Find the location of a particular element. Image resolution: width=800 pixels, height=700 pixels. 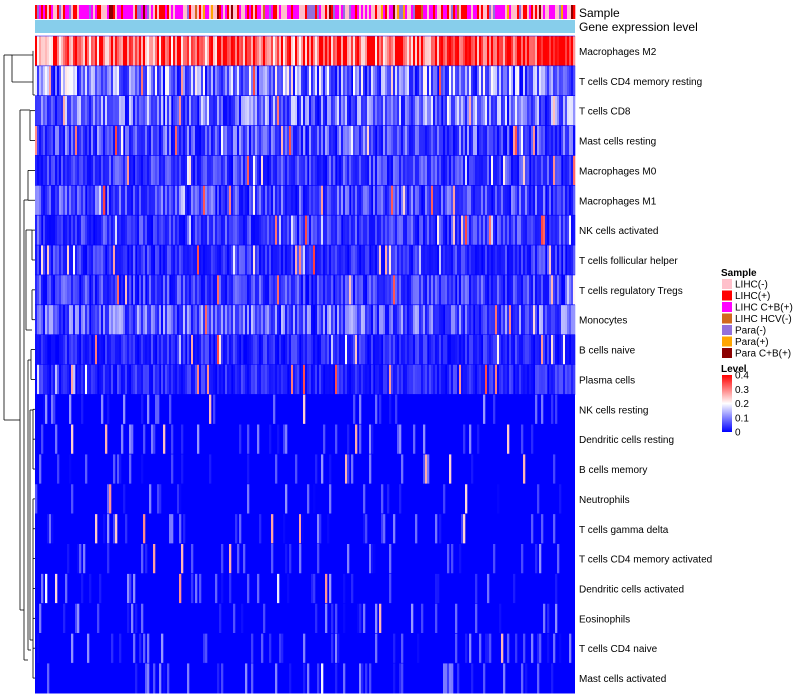

row-label: Eosinophils is located at coordinates (604, 619).